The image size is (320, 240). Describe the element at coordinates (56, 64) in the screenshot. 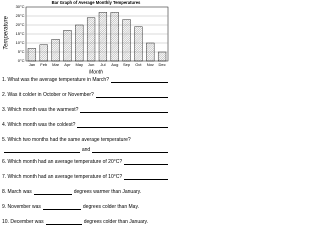

I see `x-tick-label: Mar` at that location.